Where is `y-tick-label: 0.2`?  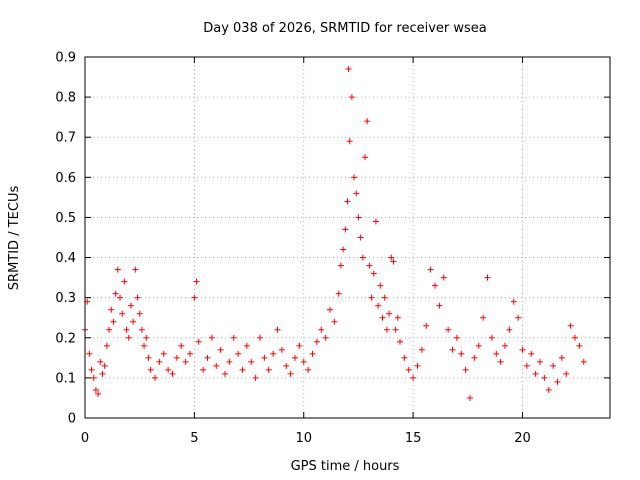
y-tick-label: 0.2 is located at coordinates (65, 338).